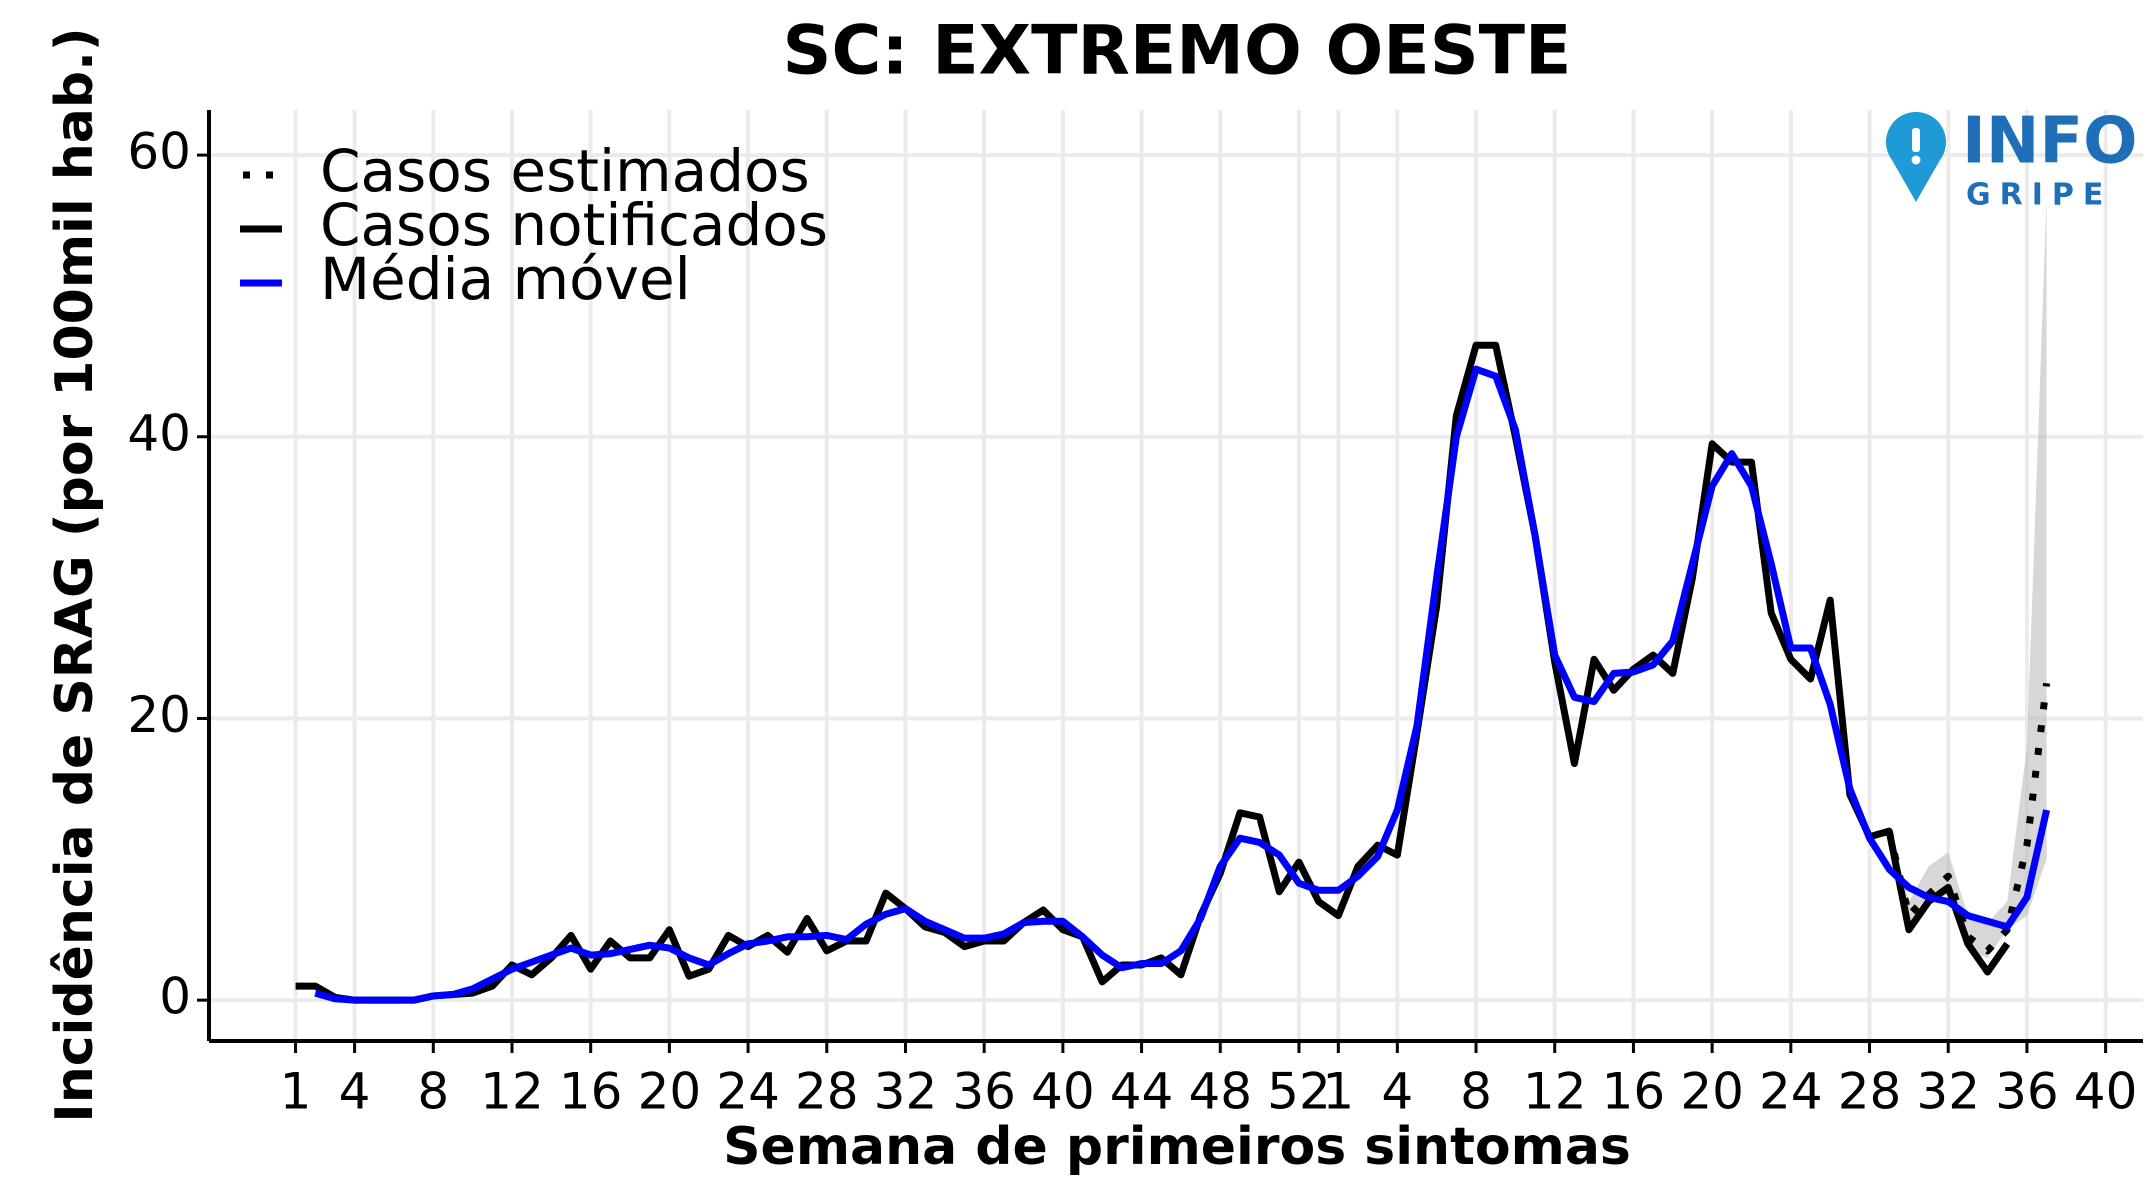  I want to click on series-line, so click(1968, 818).